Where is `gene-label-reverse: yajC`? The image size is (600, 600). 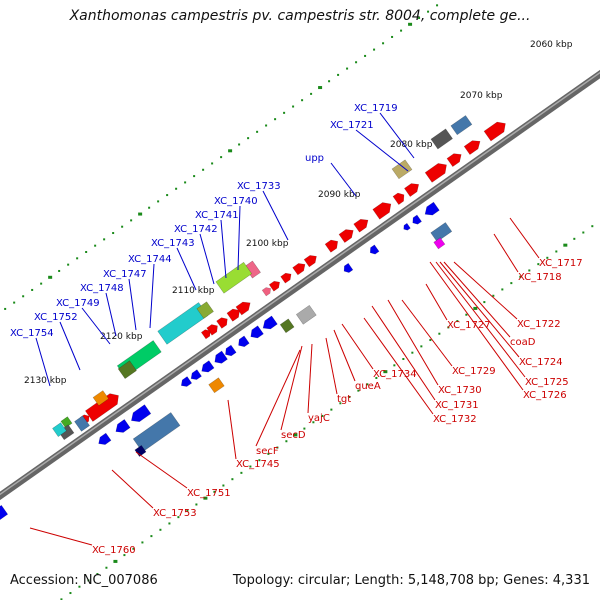
gene-label-reverse: yajC is located at coordinates (319, 418).